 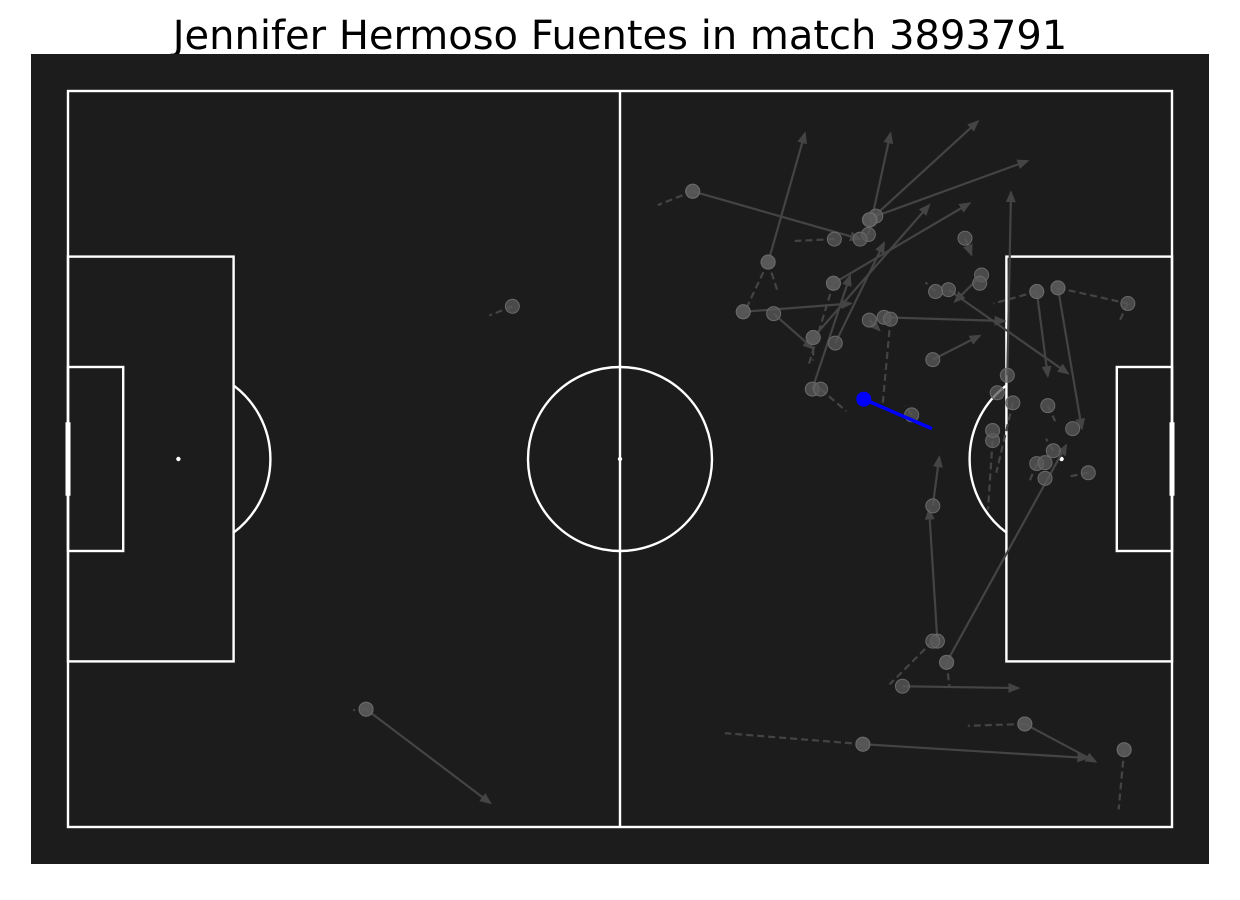 I want to click on highlight-layer, so click(x=894, y=411).